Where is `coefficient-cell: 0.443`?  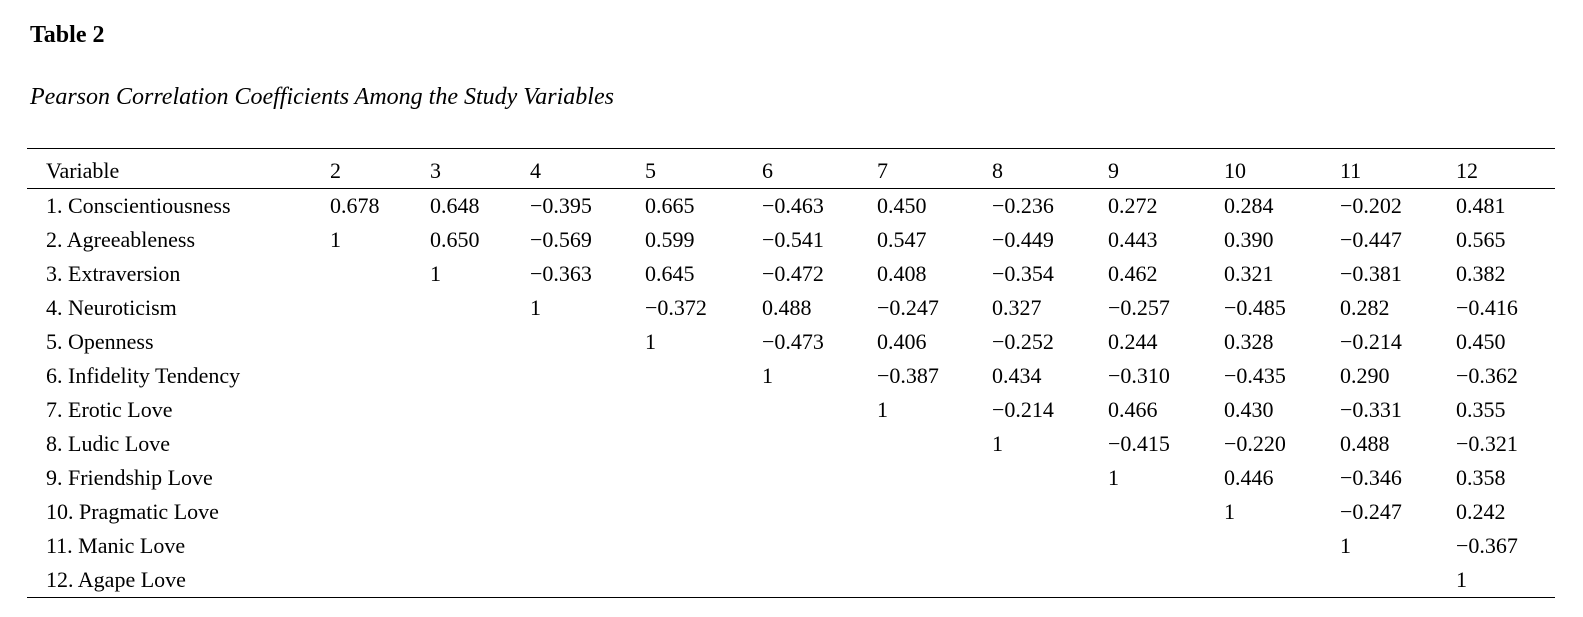
coefficient-cell: 0.443 is located at coordinates (1133, 239).